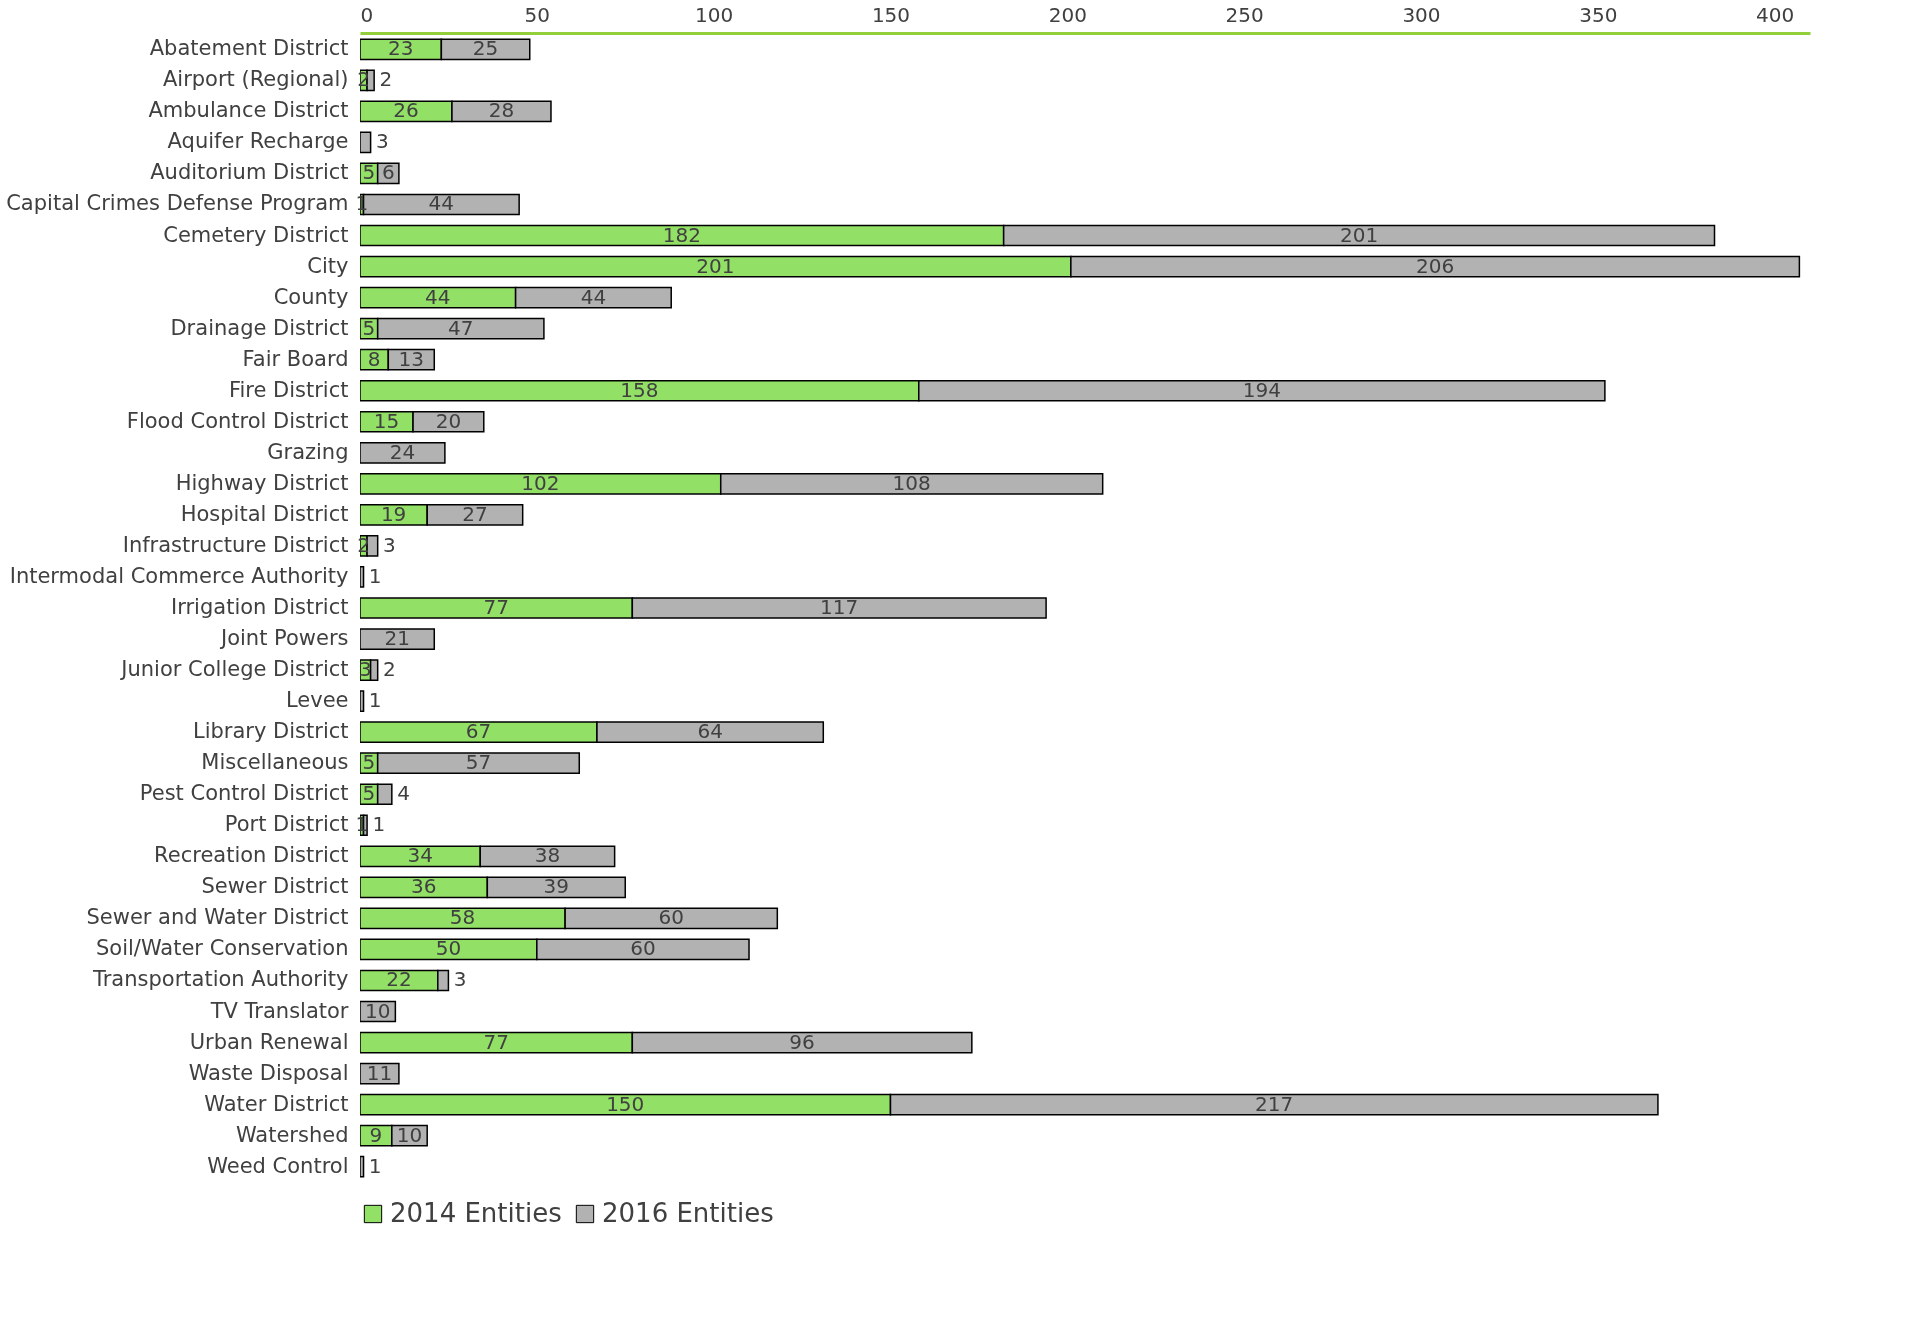  I want to click on legend-label: 2014 Entities, so click(476, 1213).